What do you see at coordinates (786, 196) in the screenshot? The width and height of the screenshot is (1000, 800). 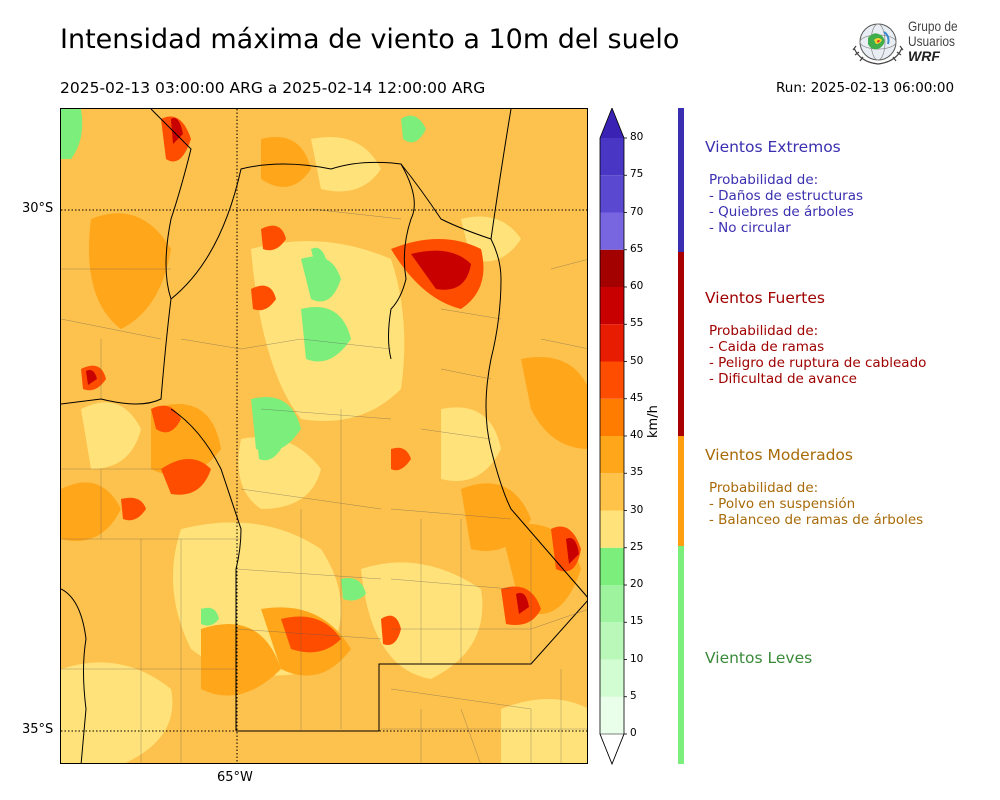 I see `category-line: - Daños de estructuras` at bounding box center [786, 196].